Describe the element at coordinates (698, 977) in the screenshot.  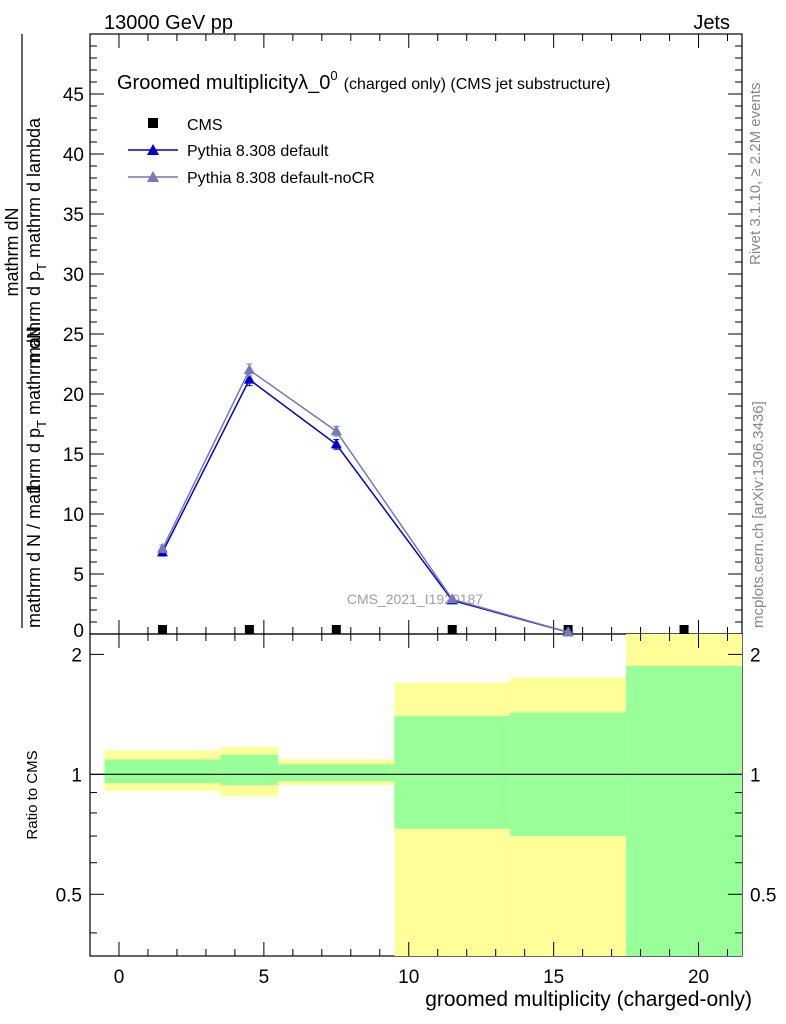
I see `ratio-xtick-label: 20` at that location.